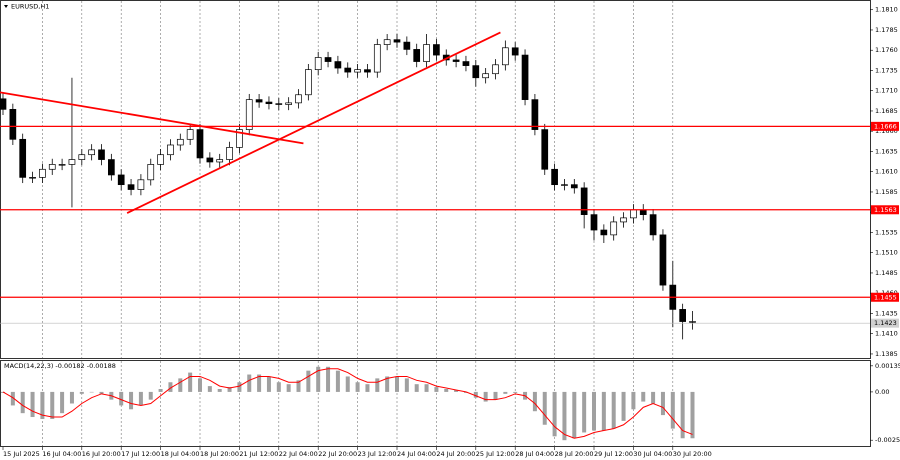 This screenshot has width=900, height=460. Describe the element at coordinates (60, 366) in the screenshot. I see `macd-title: MACD(14,22,3) -0.00182 -0.00188` at that location.